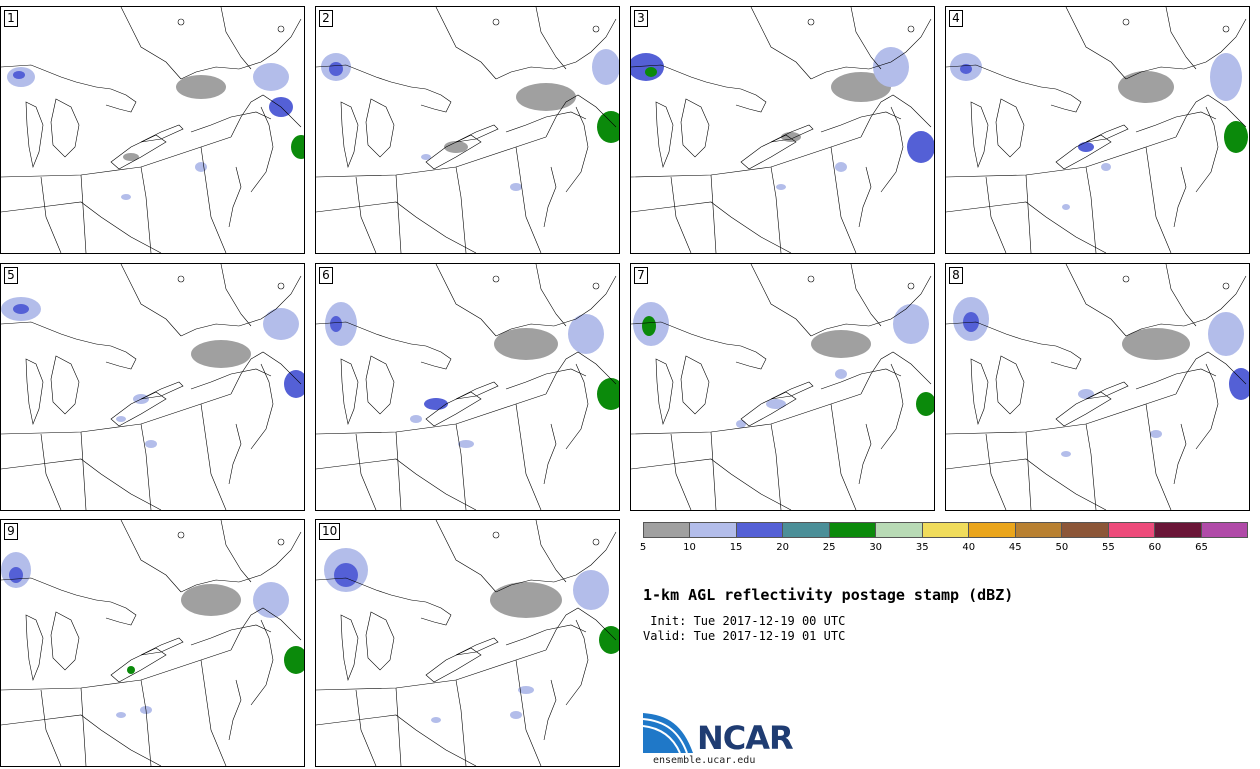 This screenshot has height=769, width=1260. What do you see at coordinates (326, 275) in the screenshot?
I see `member-number-label: 6` at bounding box center [326, 275].